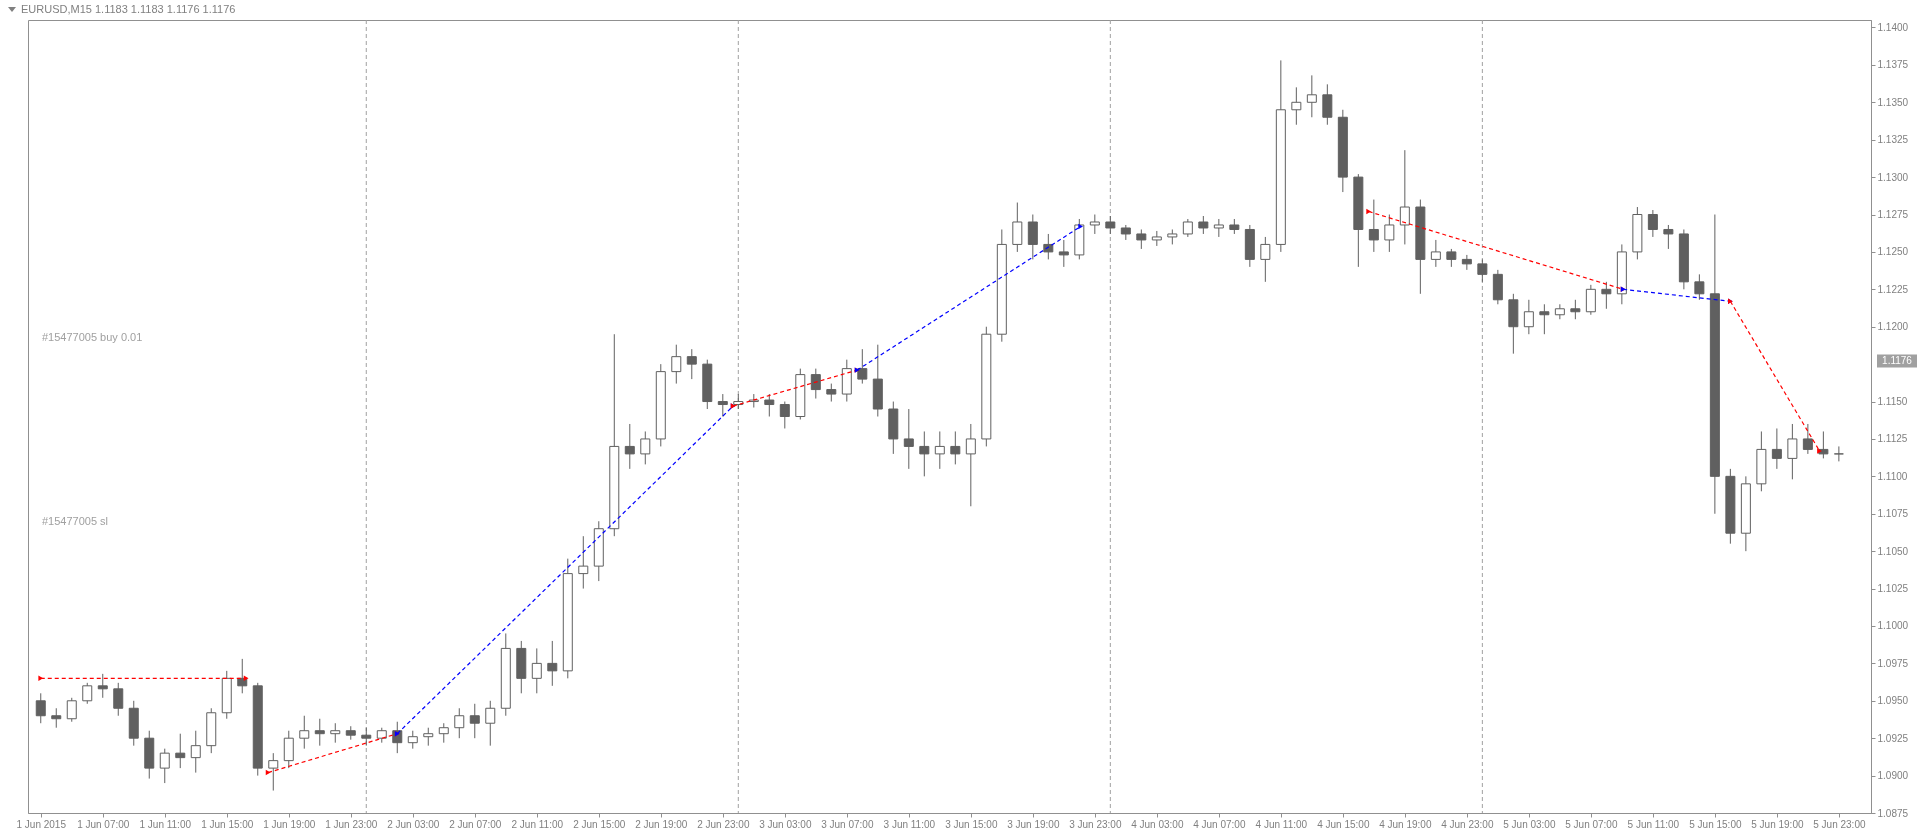 The height and width of the screenshot is (838, 1920). Describe the element at coordinates (1281, 824) in the screenshot. I see `x-tick-label: 4 Jun 11:00` at that location.